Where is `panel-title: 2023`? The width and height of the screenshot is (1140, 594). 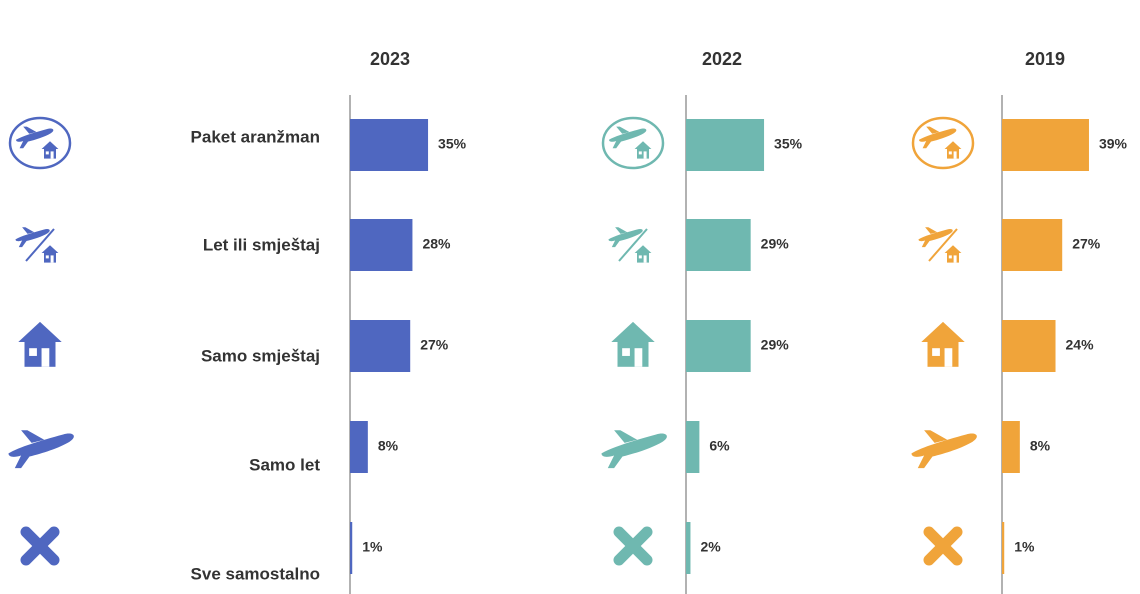
panel-title: 2023 is located at coordinates (390, 59).